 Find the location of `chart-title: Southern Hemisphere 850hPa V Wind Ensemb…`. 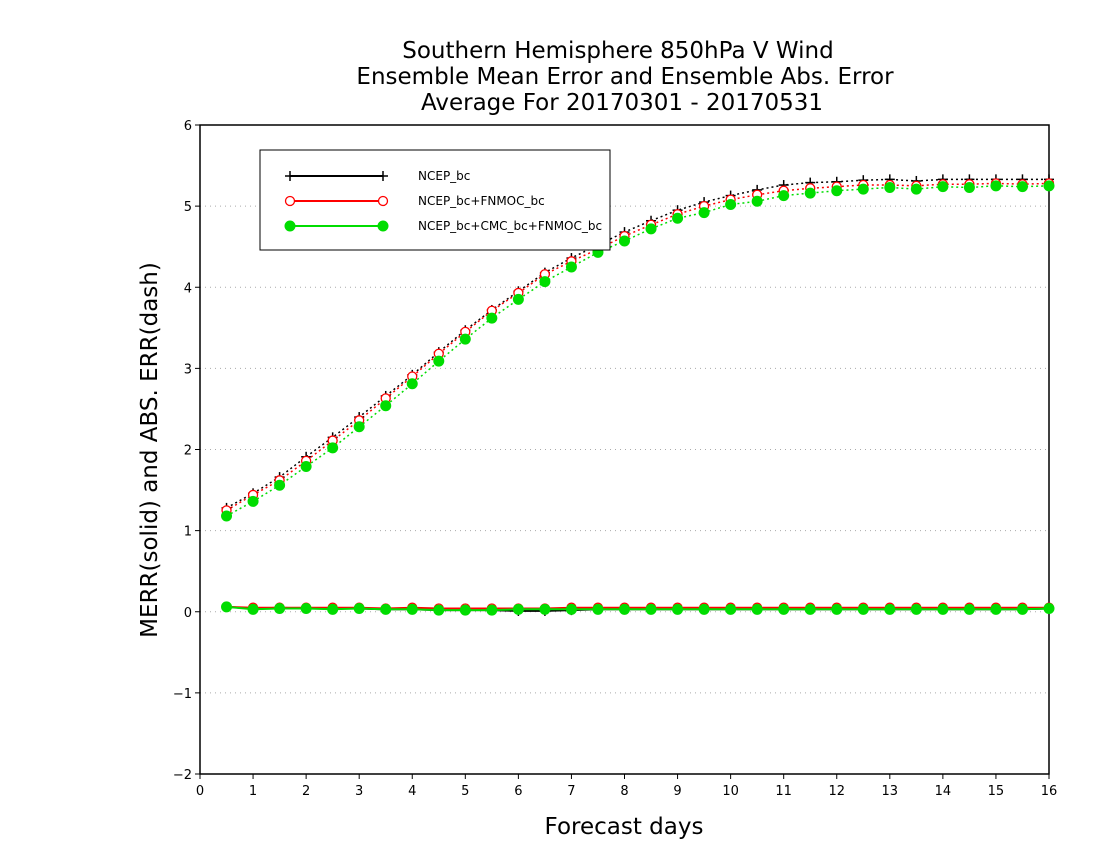

chart-title: Southern Hemisphere 850hPa V Wind Ensemb… is located at coordinates (625, 77).